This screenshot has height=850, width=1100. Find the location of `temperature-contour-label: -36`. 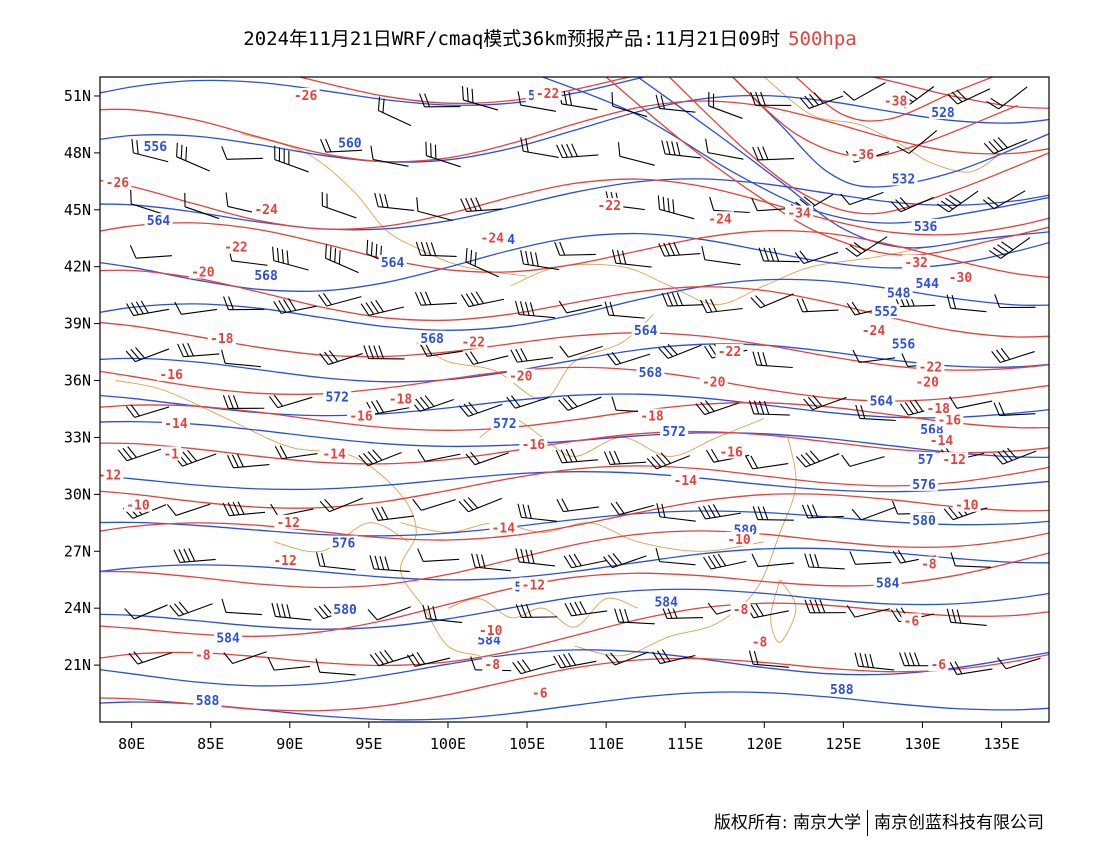

temperature-contour-label: -36 is located at coordinates (863, 155).